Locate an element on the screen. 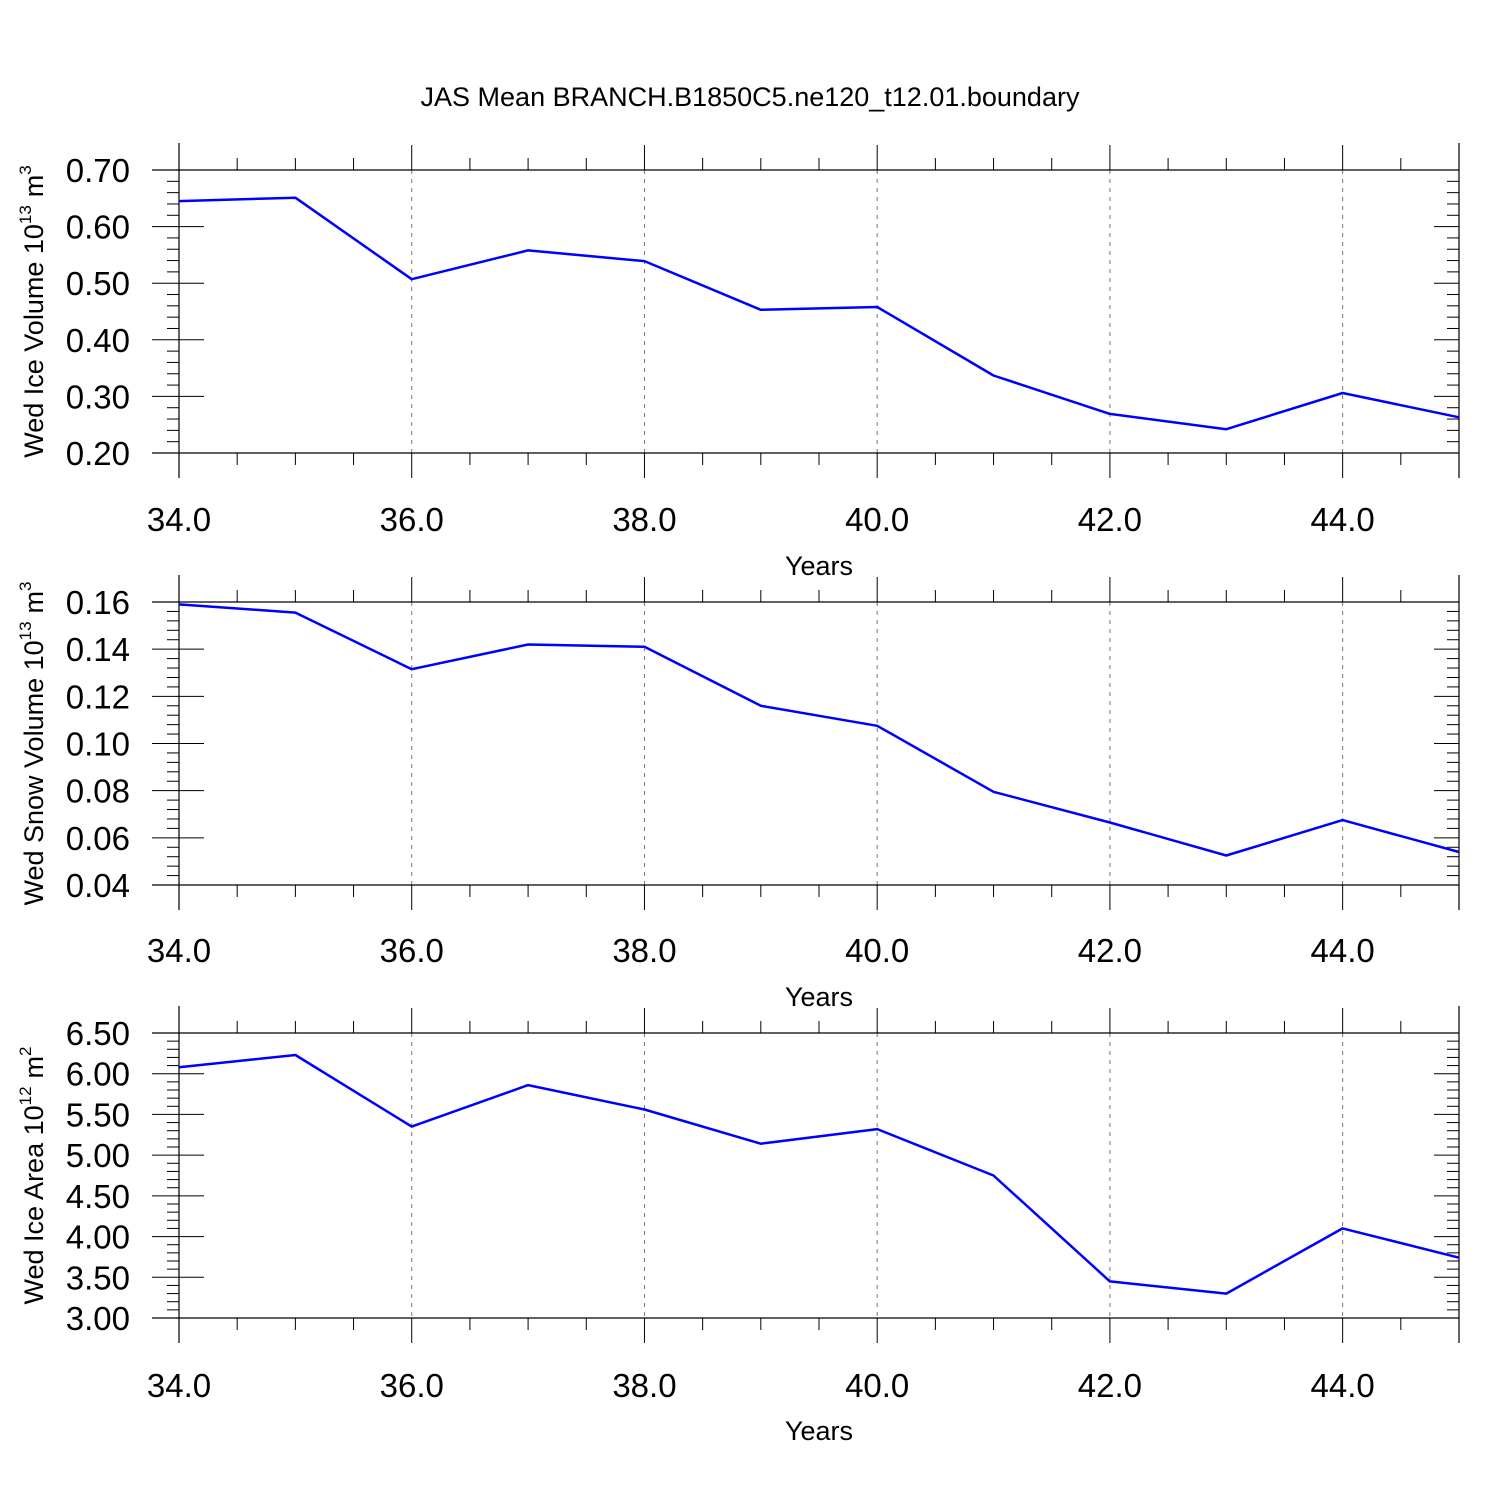 The height and width of the screenshot is (1500, 1500). y-axis-label-unit-exponent: 2 is located at coordinates (25, 1050).